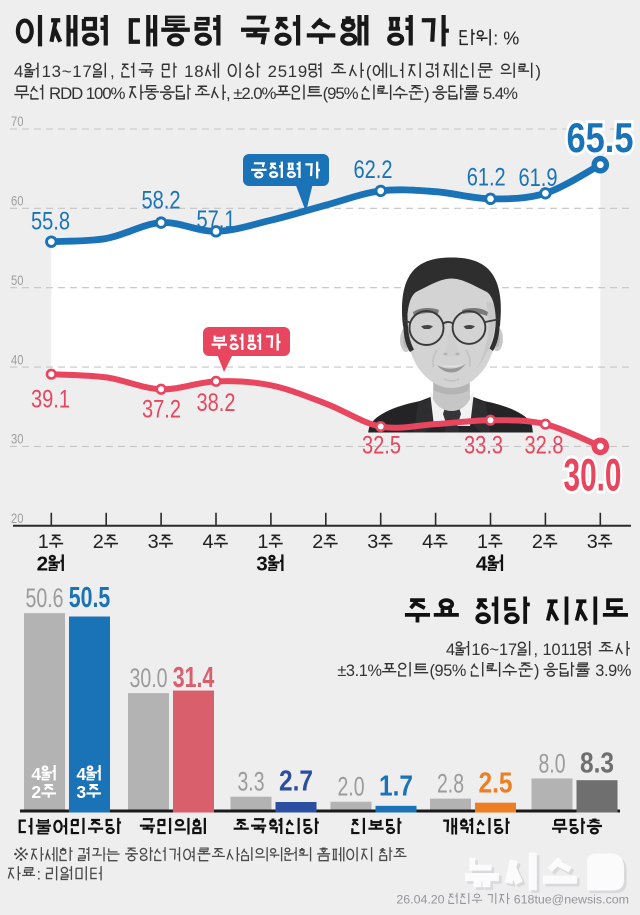 This screenshot has height=915, width=640. Describe the element at coordinates (45, 598) in the screenshot. I see `svg-text: 50.6` at that location.